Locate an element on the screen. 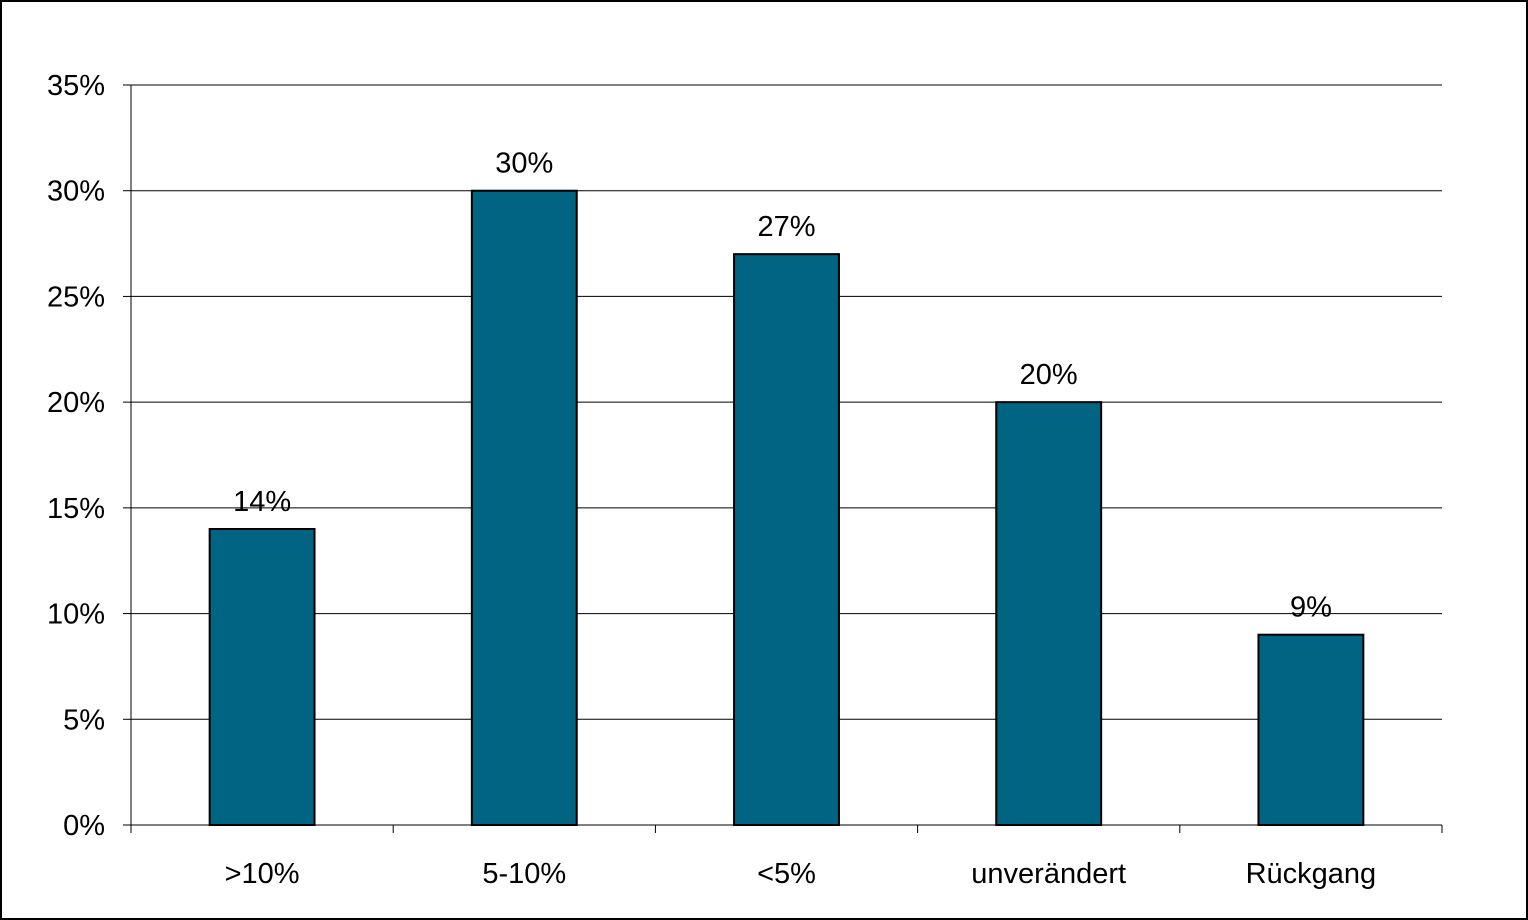  data-label: 30% is located at coordinates (524, 164).